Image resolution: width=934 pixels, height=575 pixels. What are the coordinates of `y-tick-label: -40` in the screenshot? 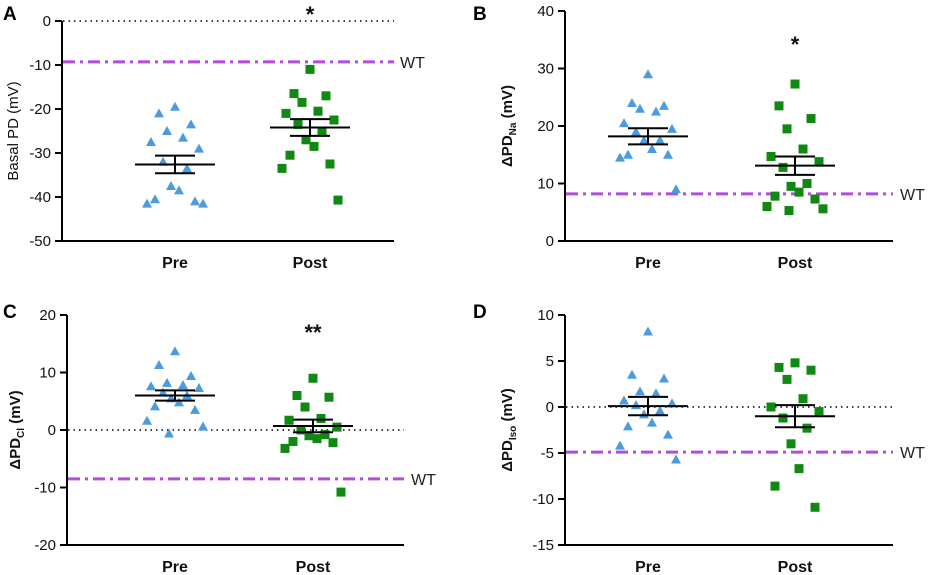 It's located at (40, 197).